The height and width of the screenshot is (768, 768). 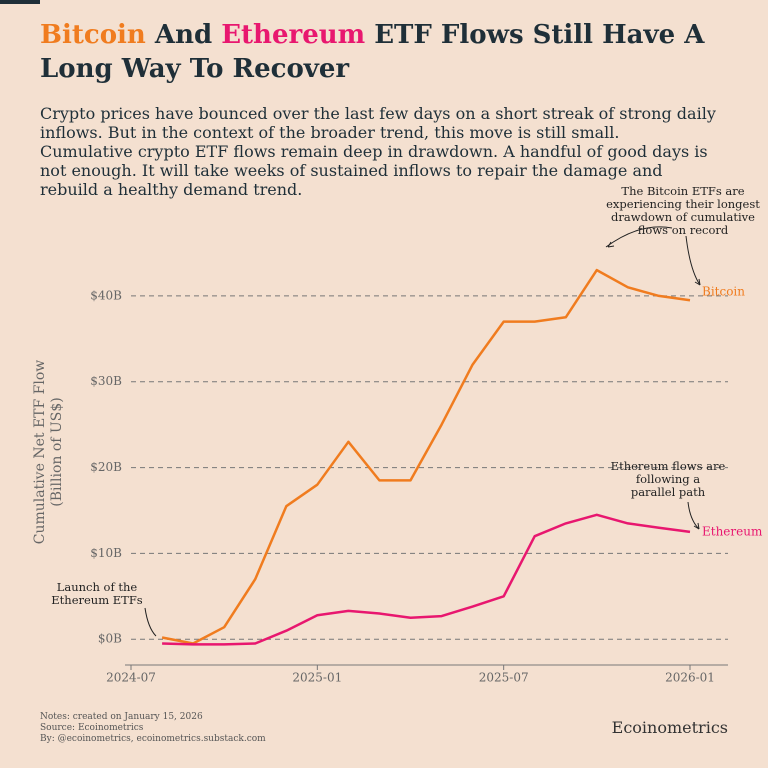 I want to click on y-tick-label: $30B, so click(x=106, y=381).